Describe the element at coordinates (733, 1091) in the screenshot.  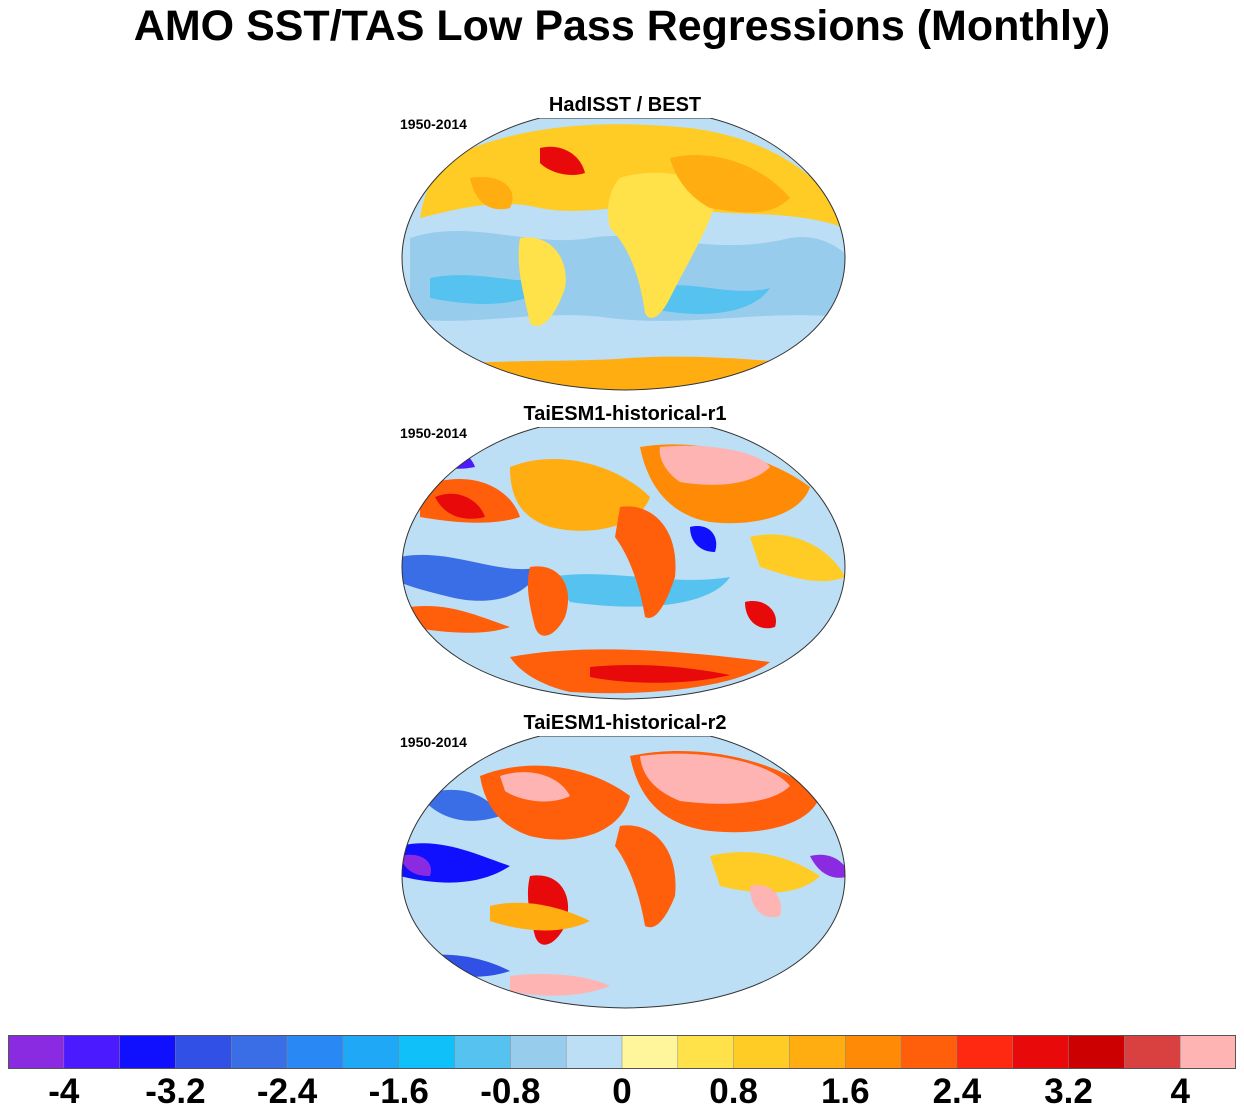
I see `colorbar-tick-label: 0.8` at that location.